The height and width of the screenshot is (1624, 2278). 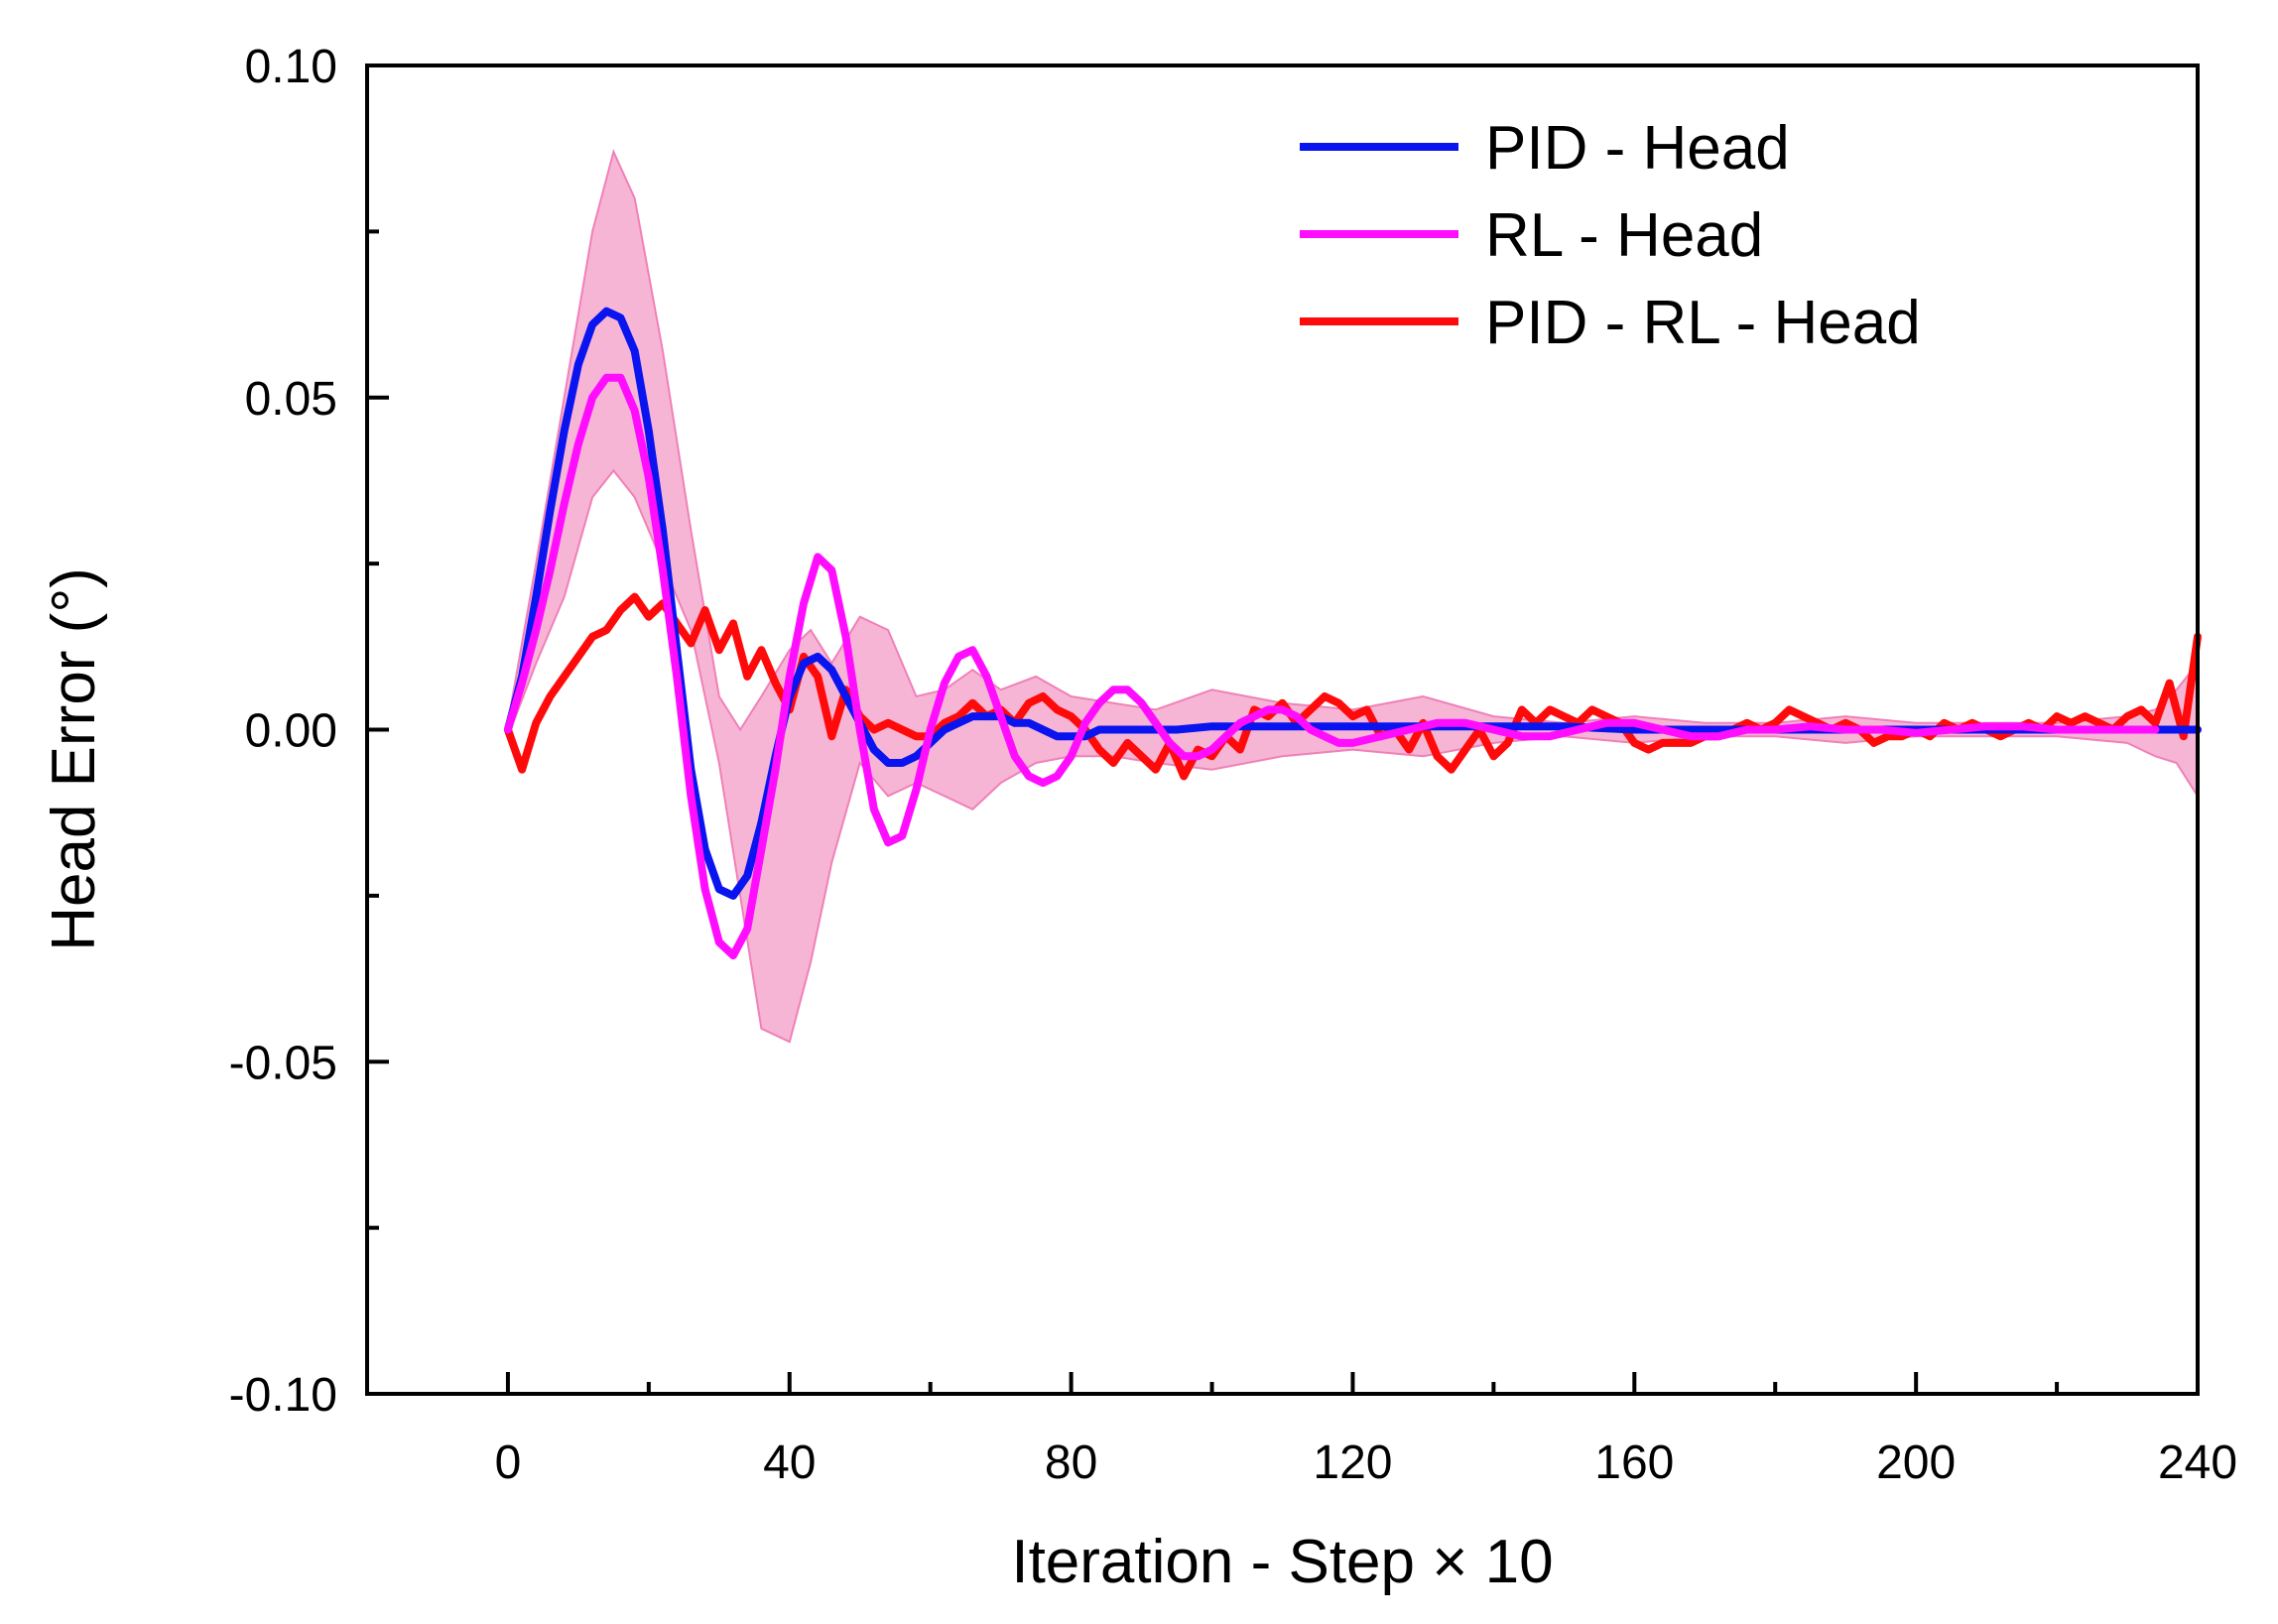 I want to click on legend-label: PID - RL - Head, so click(x=1703, y=323).